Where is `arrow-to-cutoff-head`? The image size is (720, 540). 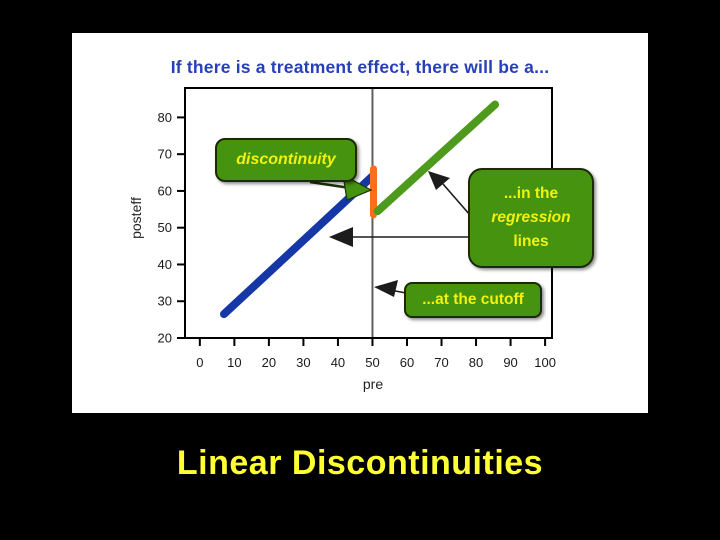
arrow-to-cutoff-head is located at coordinates (386, 288).